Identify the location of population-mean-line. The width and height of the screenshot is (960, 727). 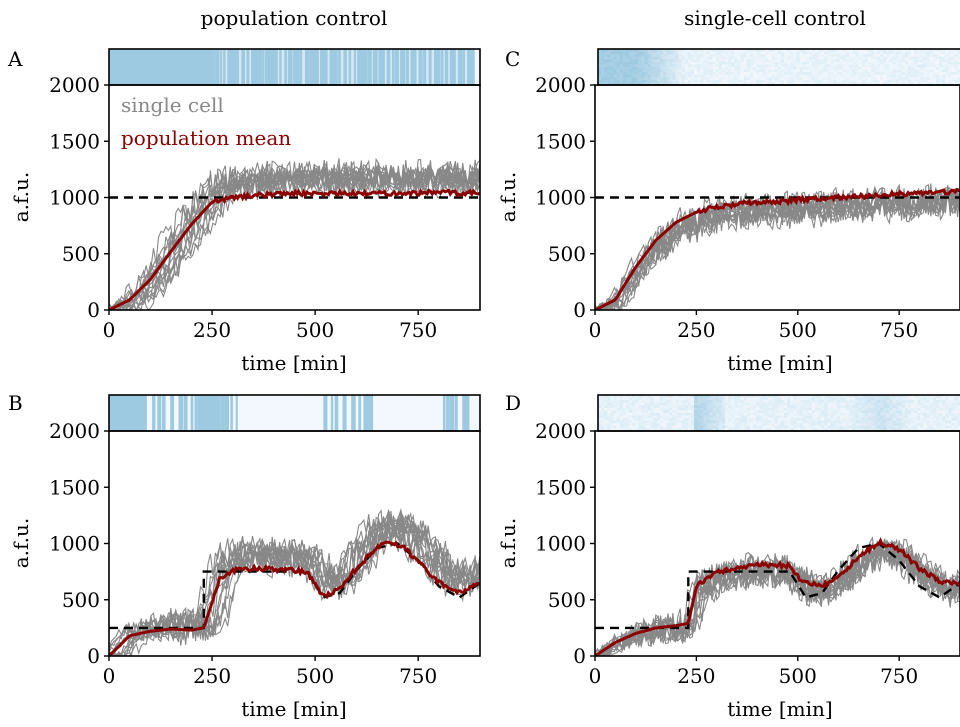
(294, 249).